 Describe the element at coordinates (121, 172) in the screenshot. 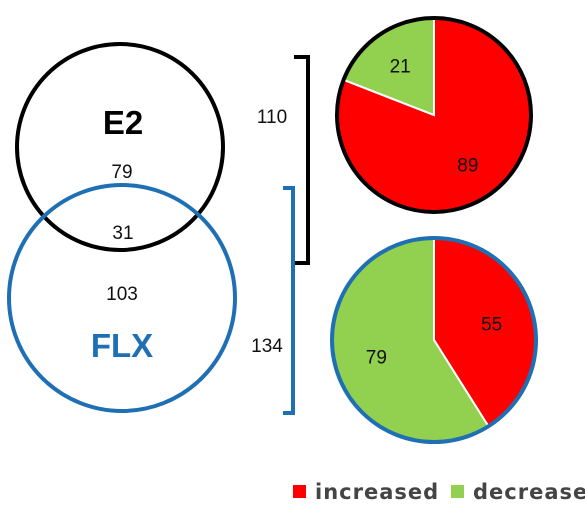

I see `e2-only-count: 79` at that location.